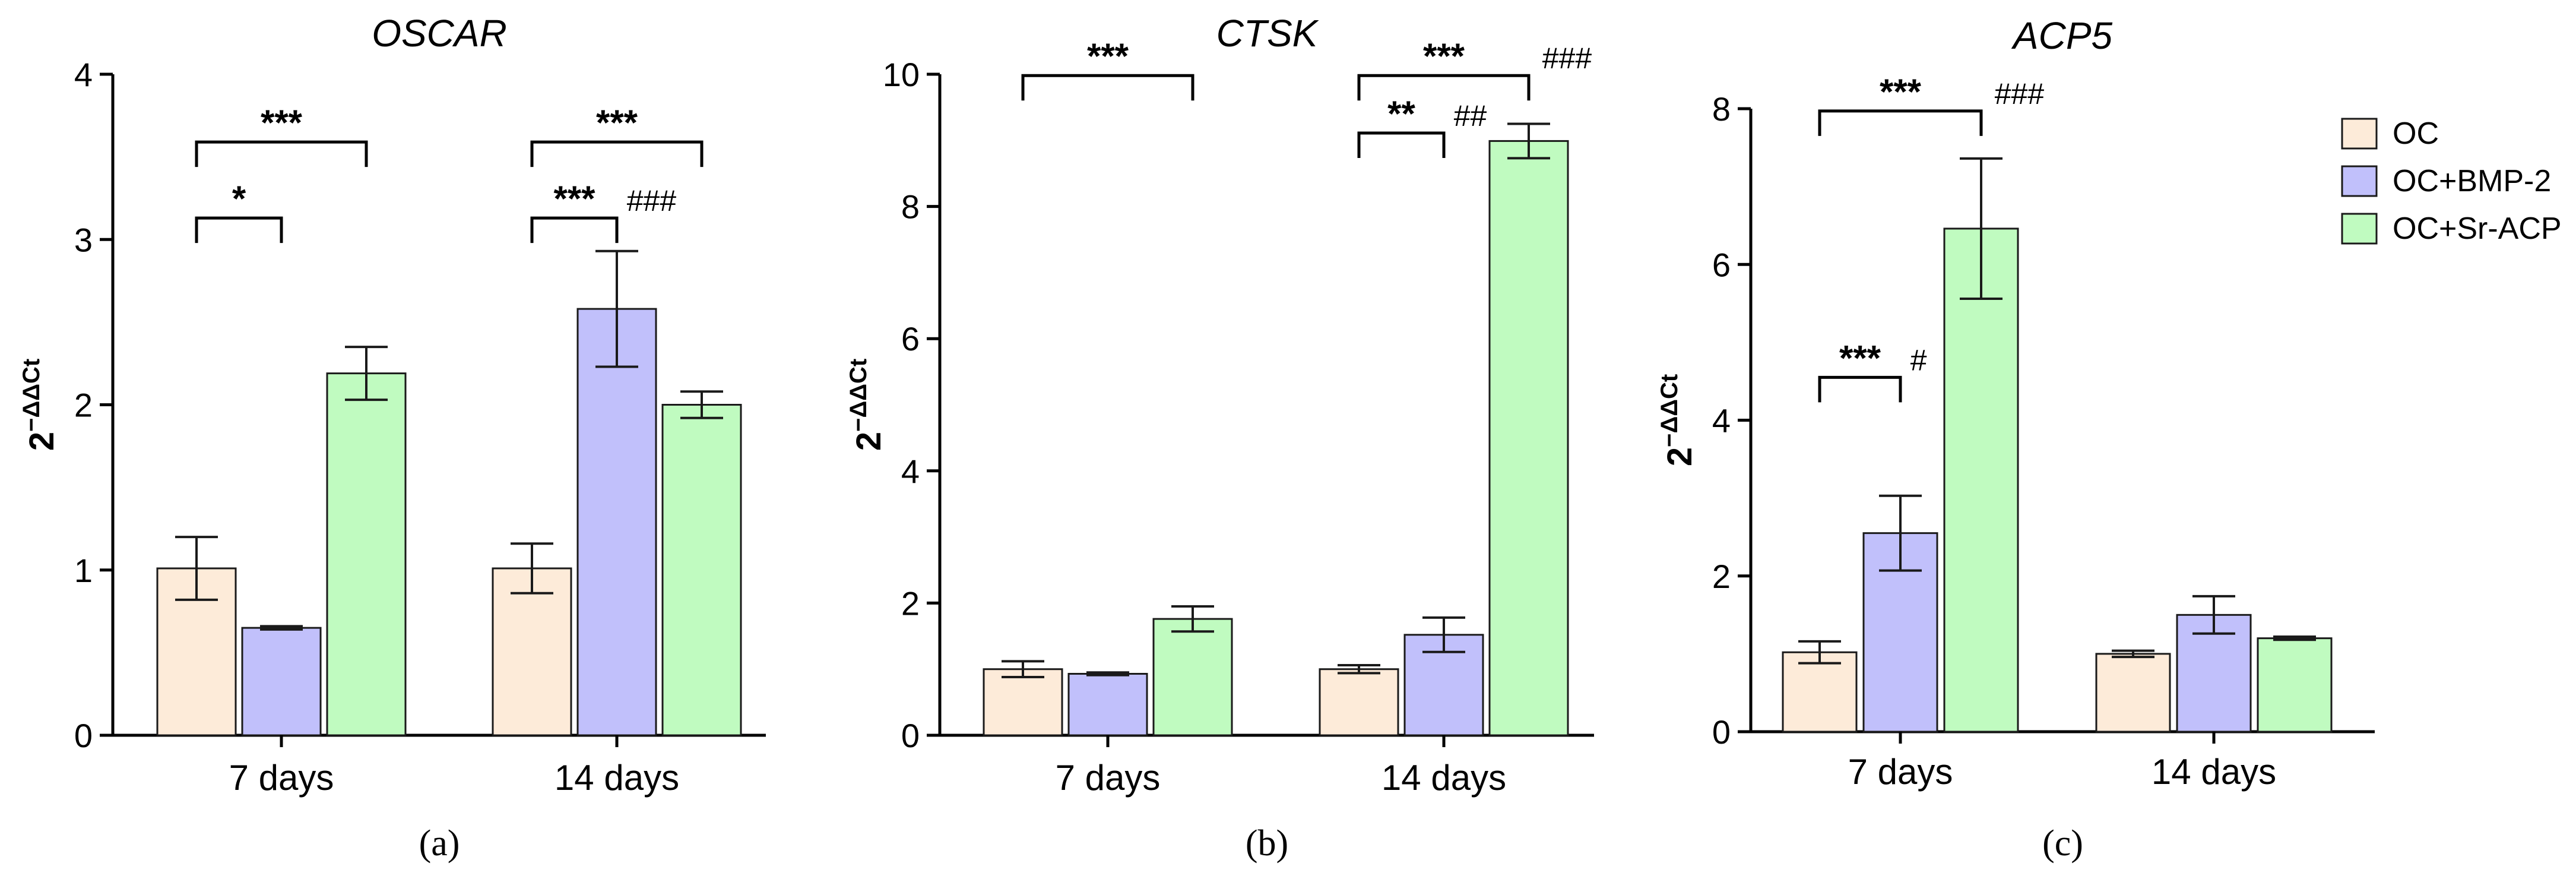 The image size is (2576, 879). Describe the element at coordinates (1401, 114) in the screenshot. I see `significance-stars: **` at that location.